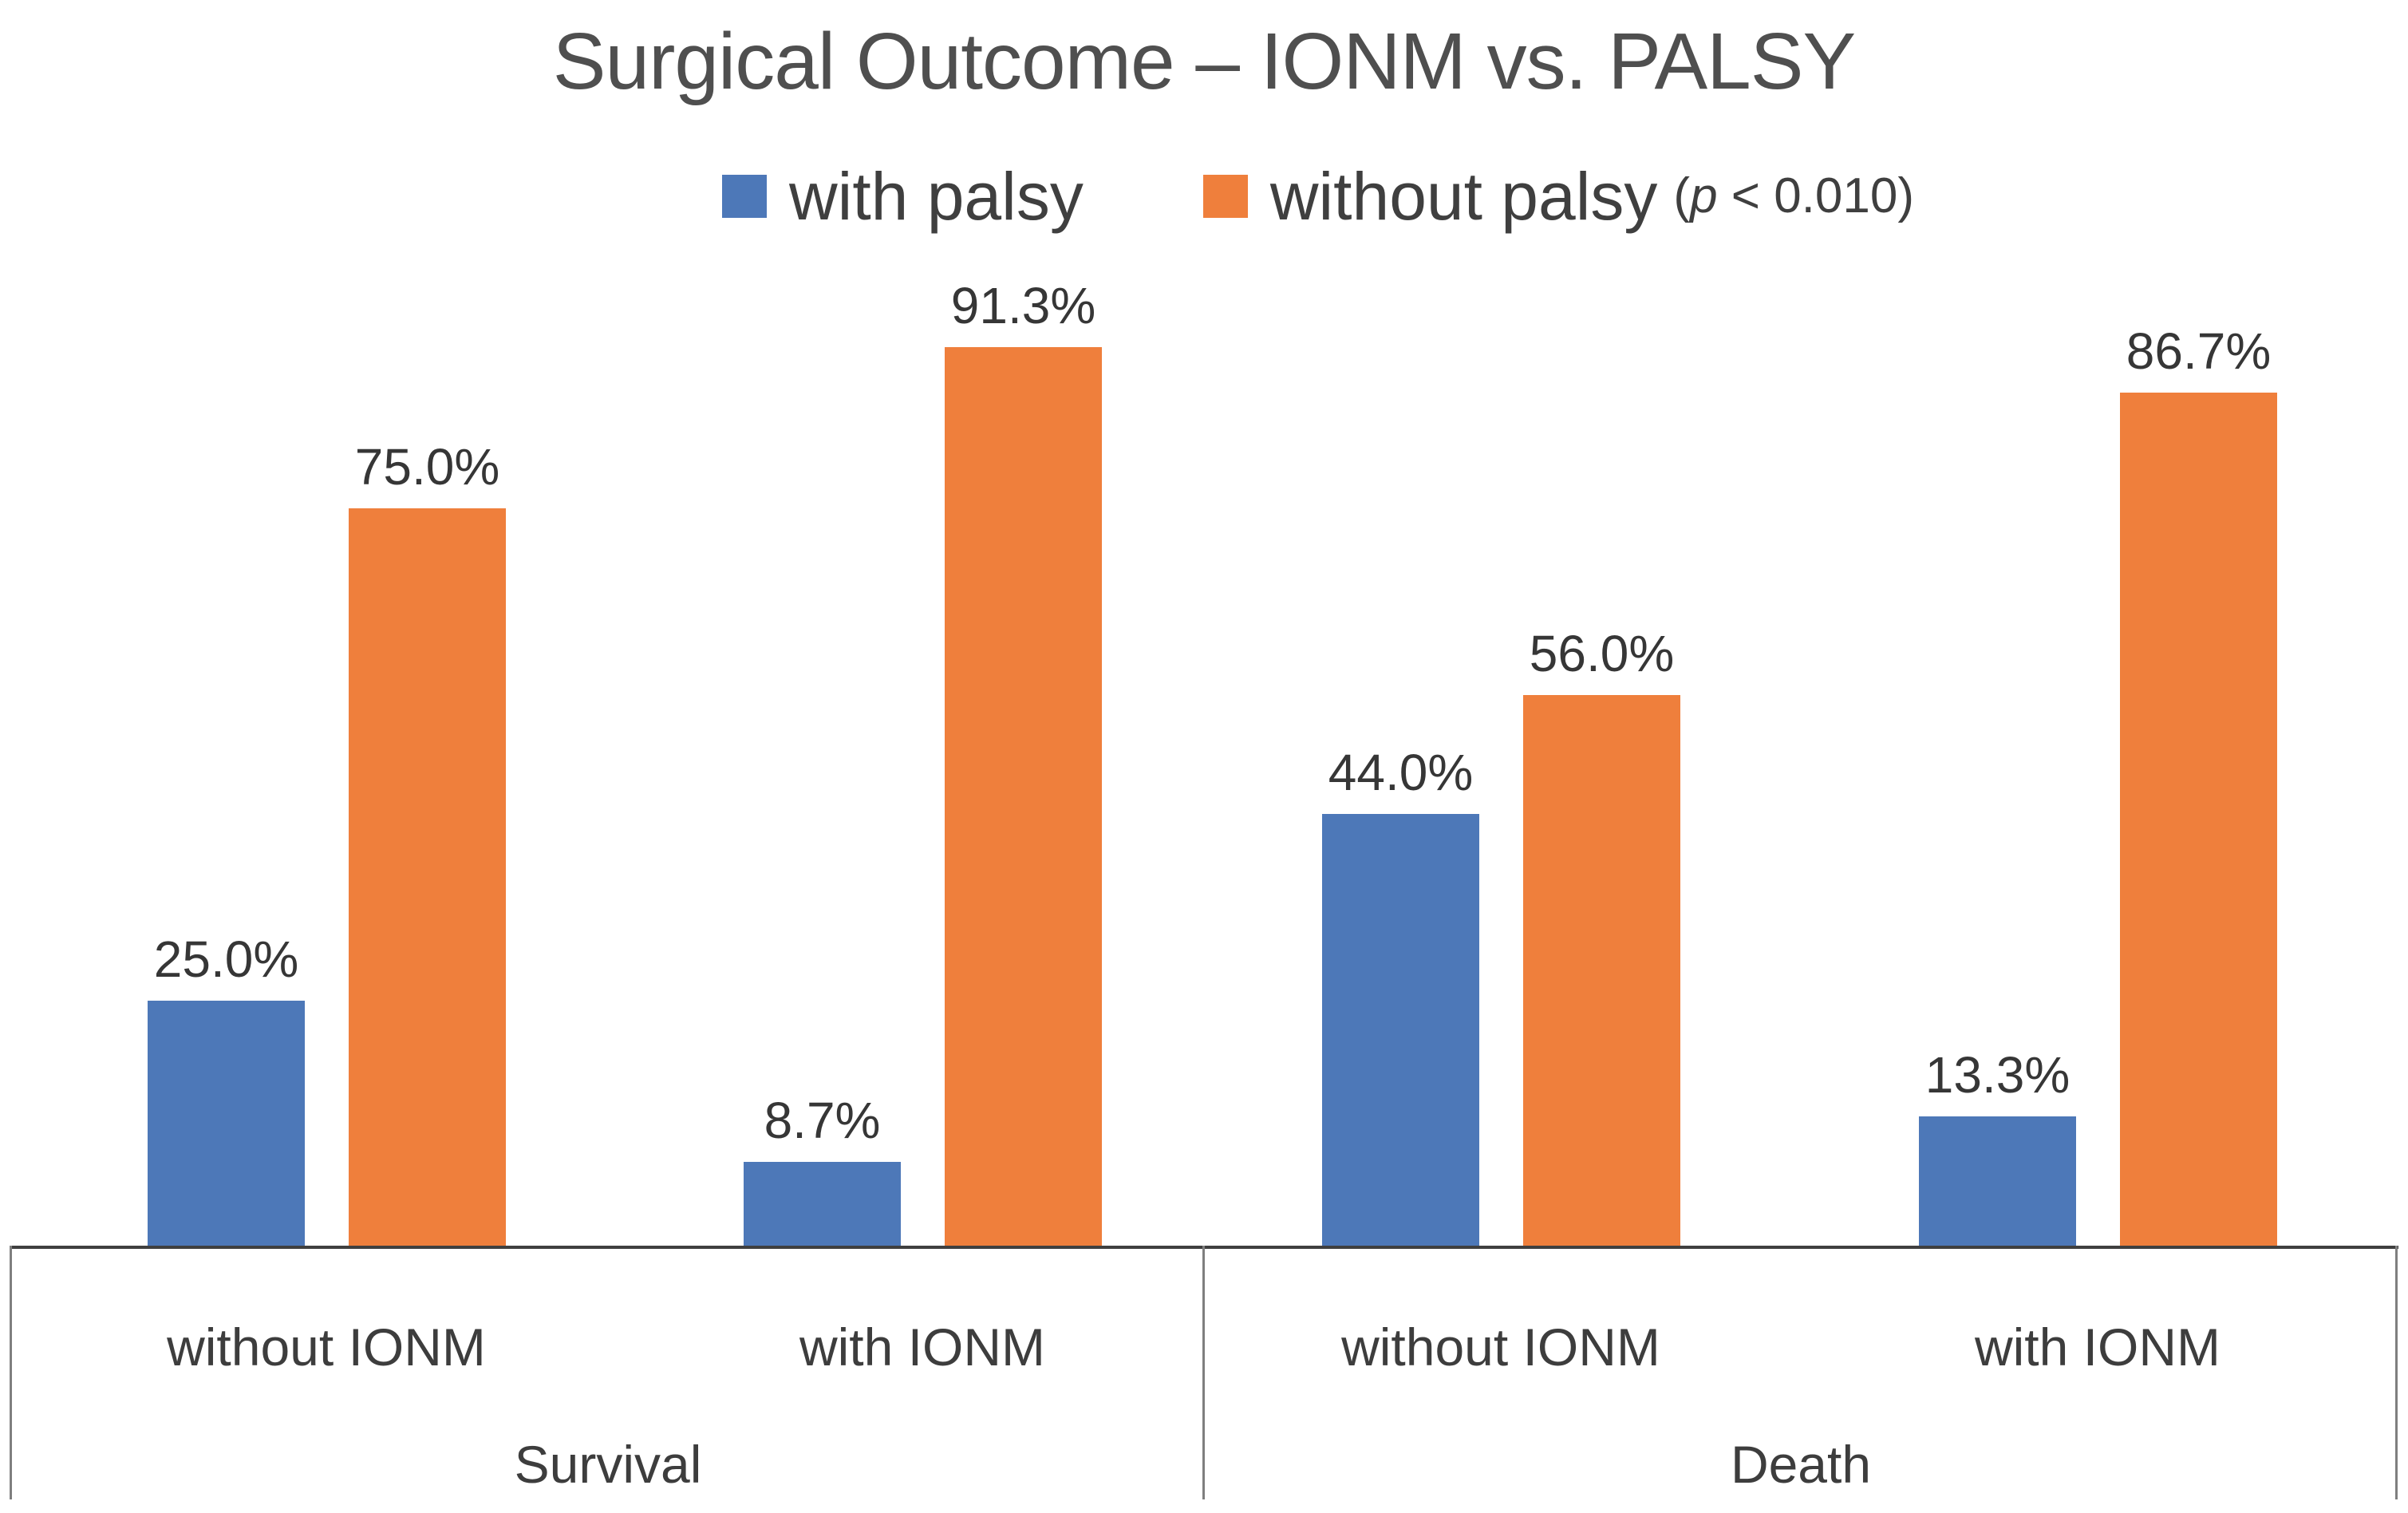  I want to click on bar-with-palsy-death-with-ionm, so click(1997, 1181).